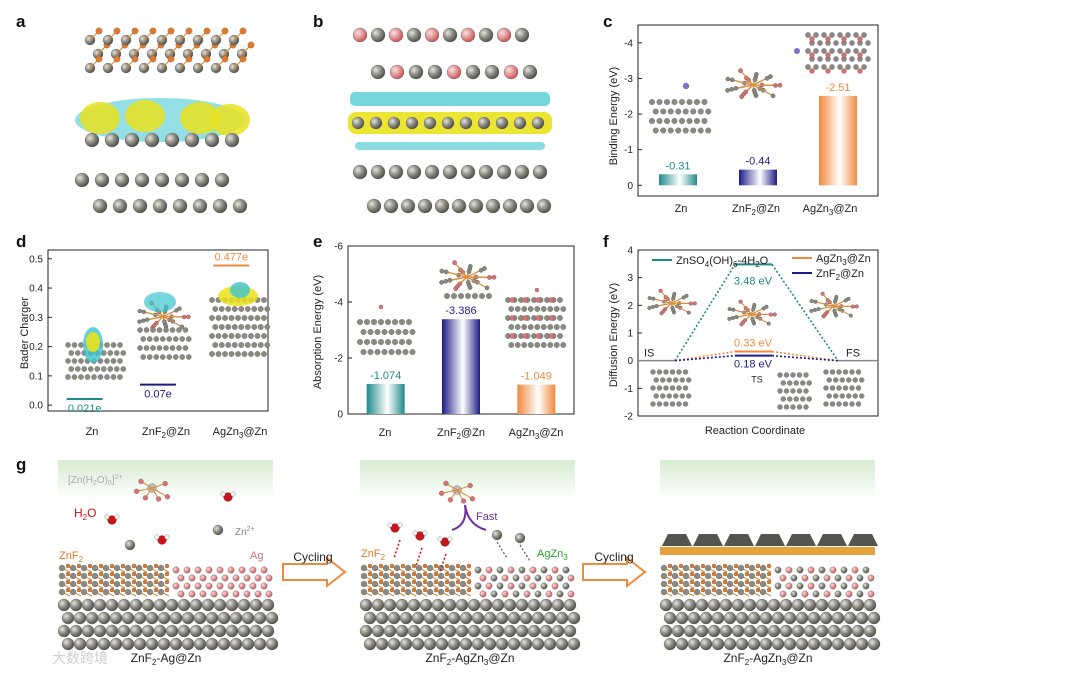 Image resolution: width=1080 pixels, height=679 pixels. I want to click on panel-label-a: a, so click(21, 21).